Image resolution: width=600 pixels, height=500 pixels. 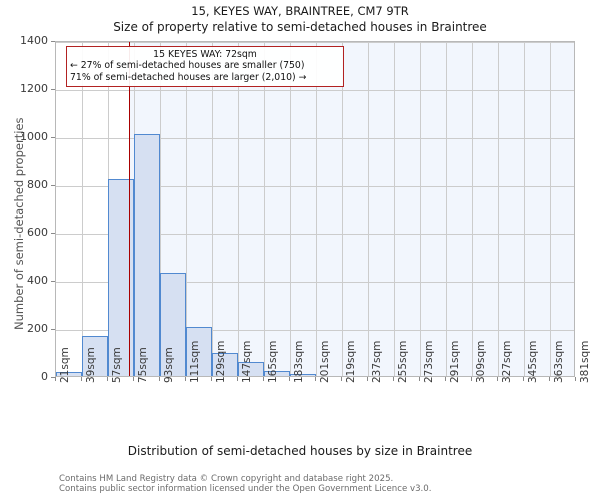 I want to click on x-axis-tick-label: 21sqm, so click(x=65, y=365).